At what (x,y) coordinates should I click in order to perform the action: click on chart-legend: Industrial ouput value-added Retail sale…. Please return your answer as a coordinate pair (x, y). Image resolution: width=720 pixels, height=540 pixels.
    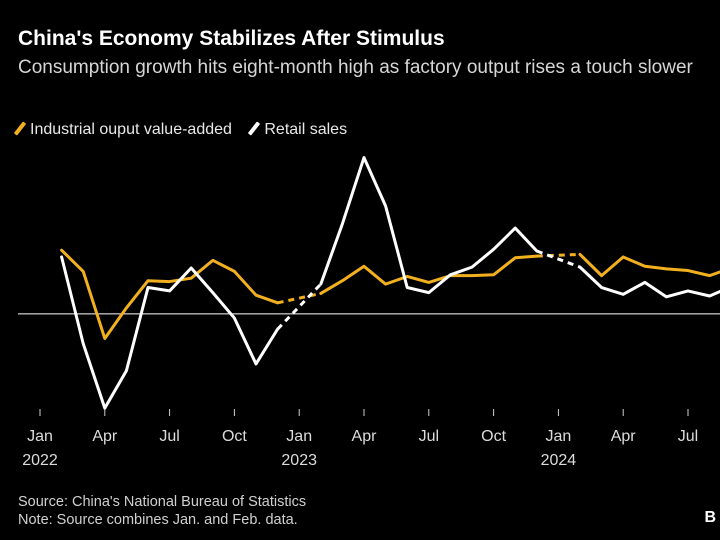
    Looking at the image, I should click on (188, 130).